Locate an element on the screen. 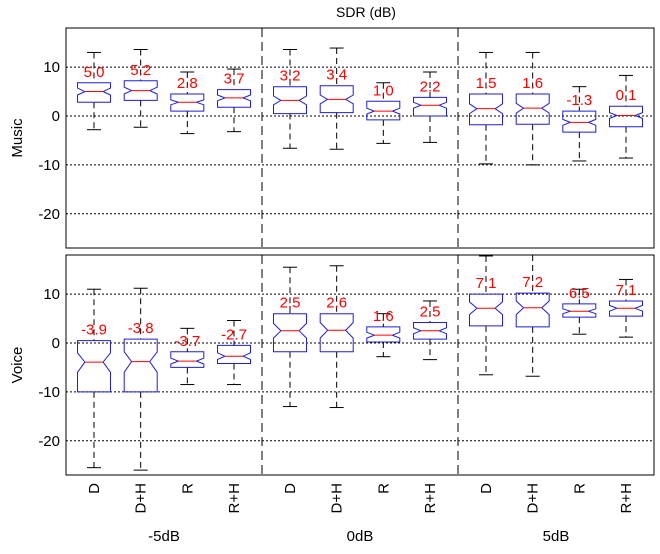 Image resolution: width=660 pixels, height=554 pixels. median-value-label: -3.9 is located at coordinates (94, 330).